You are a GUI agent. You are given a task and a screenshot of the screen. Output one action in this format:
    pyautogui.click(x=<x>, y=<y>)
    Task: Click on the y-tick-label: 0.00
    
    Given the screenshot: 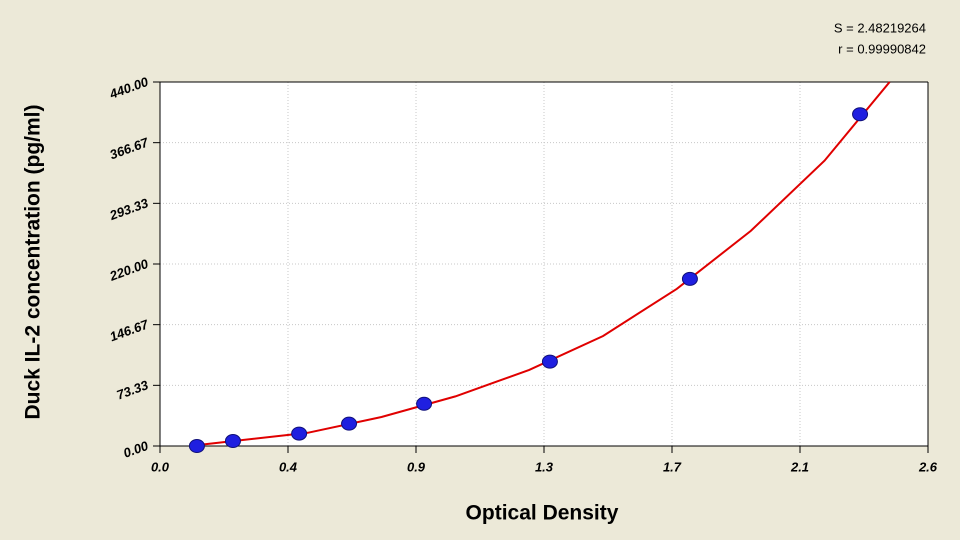 What is the action you would take?
    pyautogui.click(x=136, y=449)
    